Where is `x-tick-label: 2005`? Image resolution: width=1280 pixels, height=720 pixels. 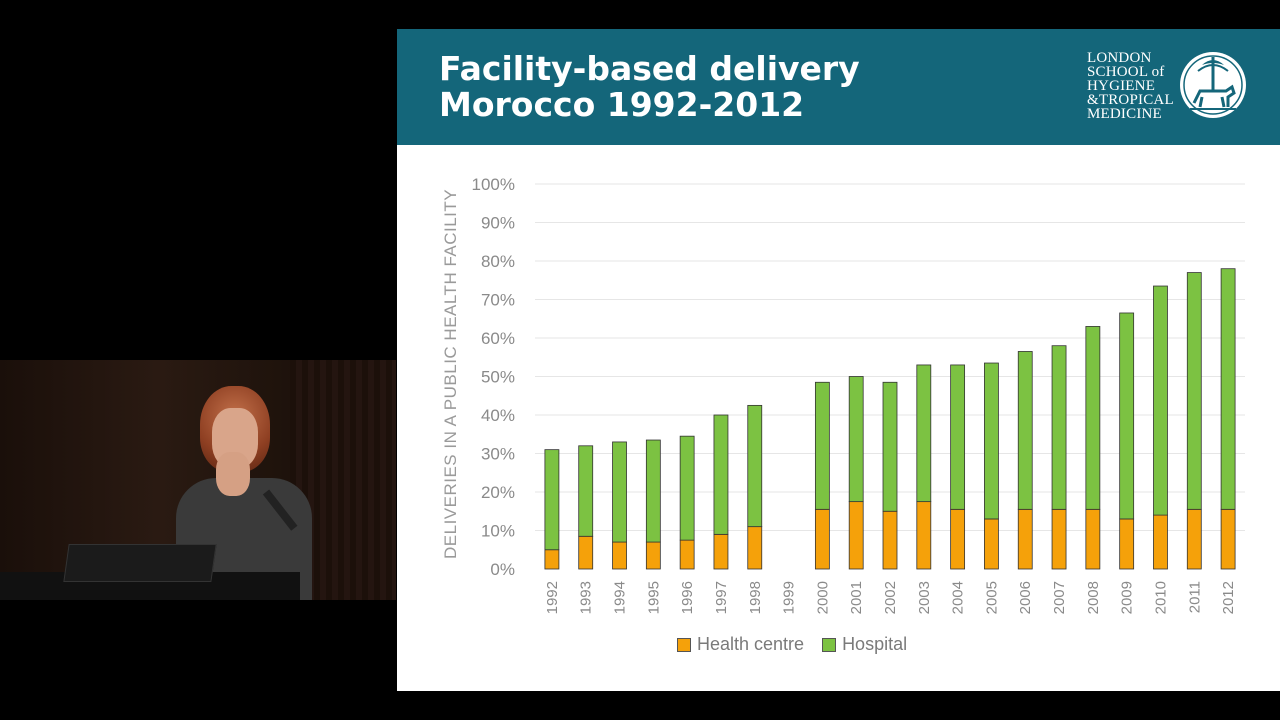
x-tick-label: 2005 is located at coordinates (991, 597).